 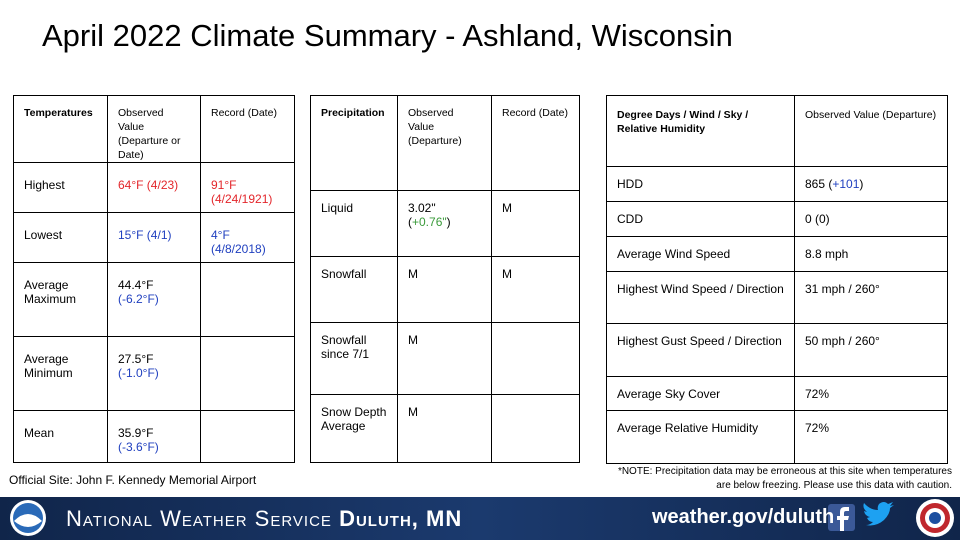 I want to click on row: Average Maximum 44.4°F (-6.2°F), so click(x=154, y=299).